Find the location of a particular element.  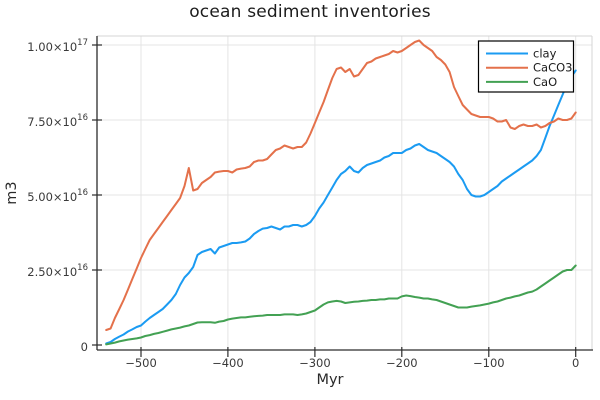

legend-box is located at coordinates (526, 66).